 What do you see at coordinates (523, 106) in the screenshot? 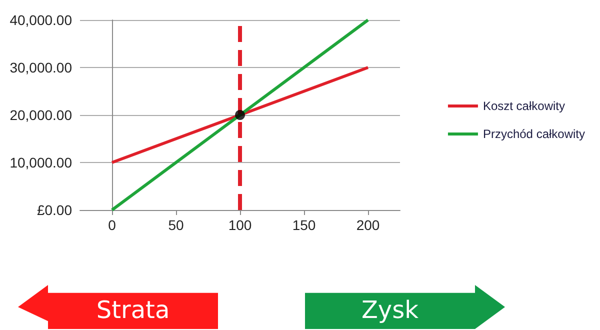
I see `legend-label: Koszt całkowity` at bounding box center [523, 106].